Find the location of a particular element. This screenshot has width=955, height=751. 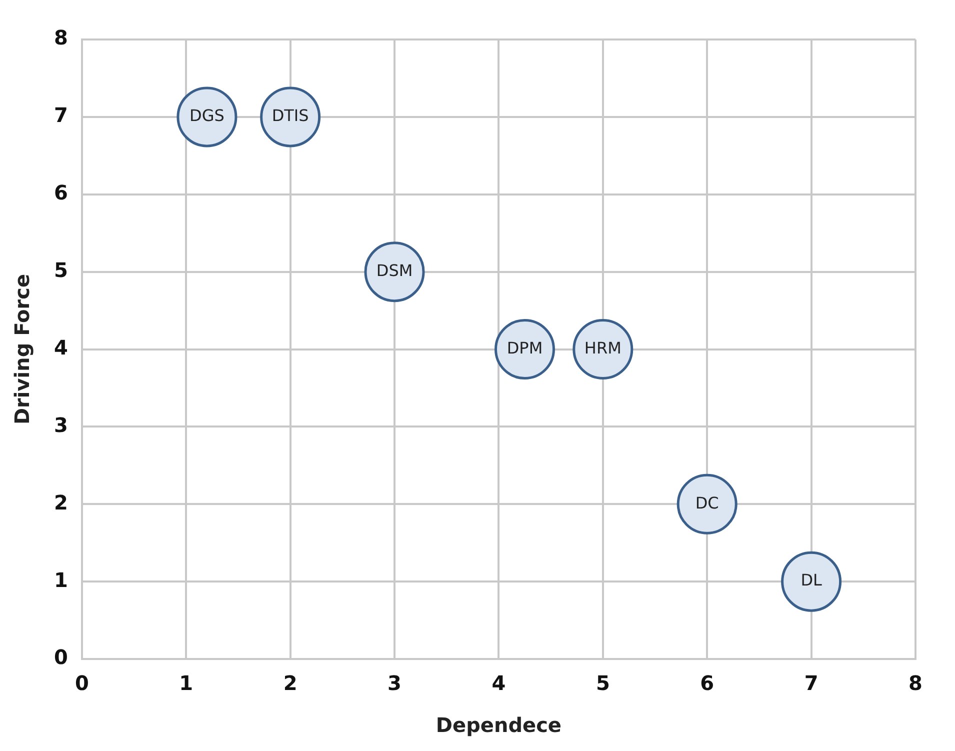

y-tick-label: 0 is located at coordinates (61, 657).